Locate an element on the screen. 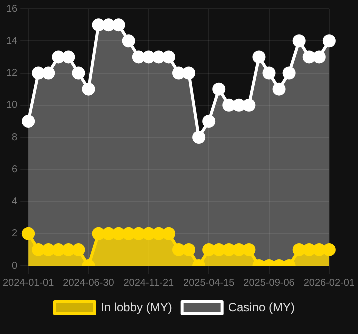 This screenshot has height=334, width=358. legend-label: Casino (MY) is located at coordinates (262, 307).